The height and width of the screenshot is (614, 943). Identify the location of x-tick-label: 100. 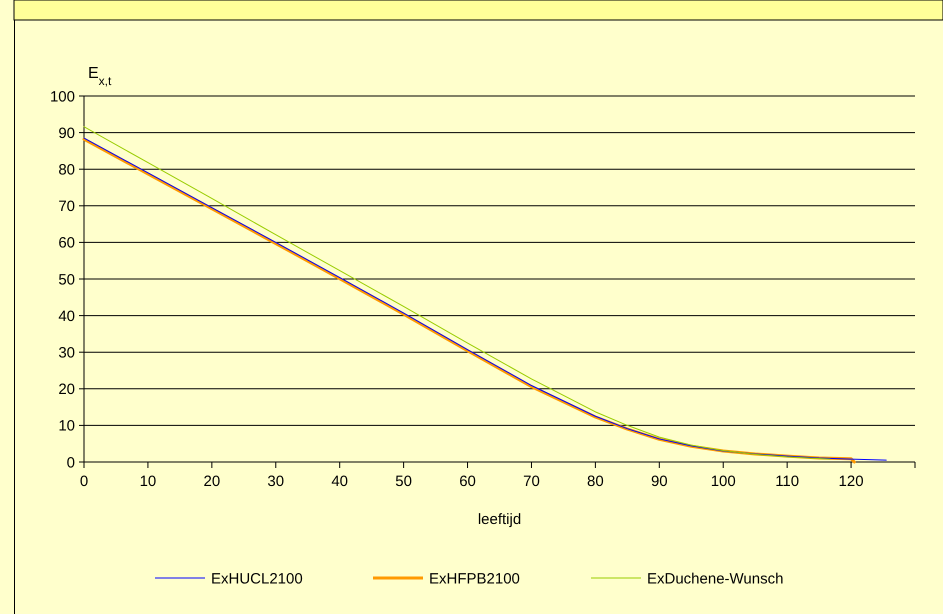
(723, 481).